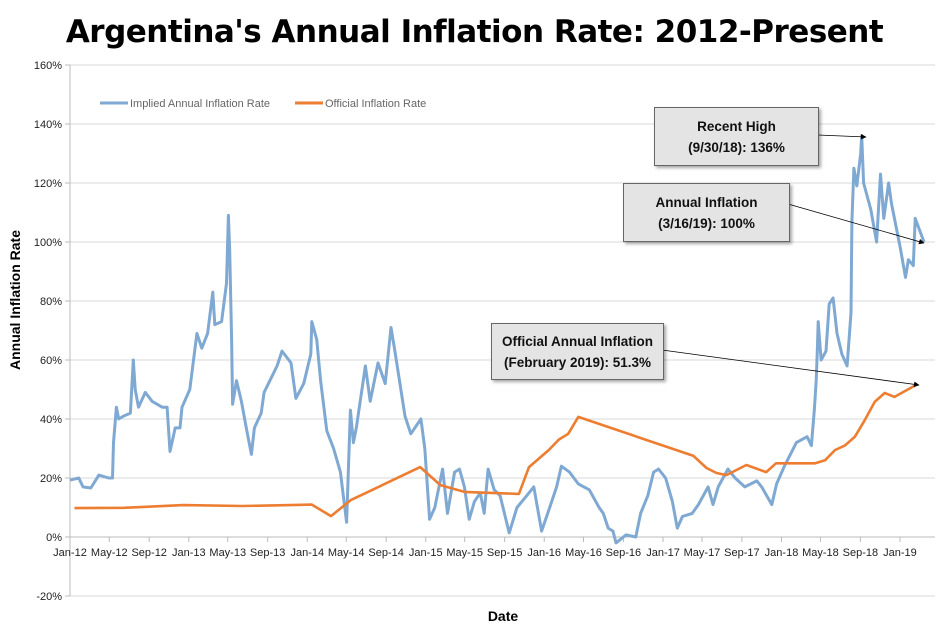  Describe the element at coordinates (706, 212) in the screenshot. I see `annotation-annual-inflation: Annual Inflation (3/16/19): 100%` at that location.